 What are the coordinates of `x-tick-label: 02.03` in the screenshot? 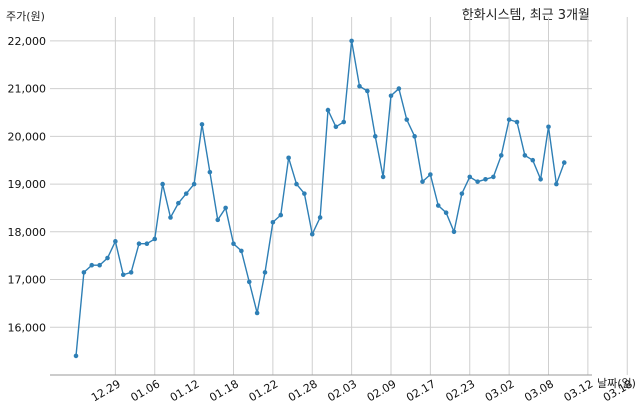 It's located at (342, 390).